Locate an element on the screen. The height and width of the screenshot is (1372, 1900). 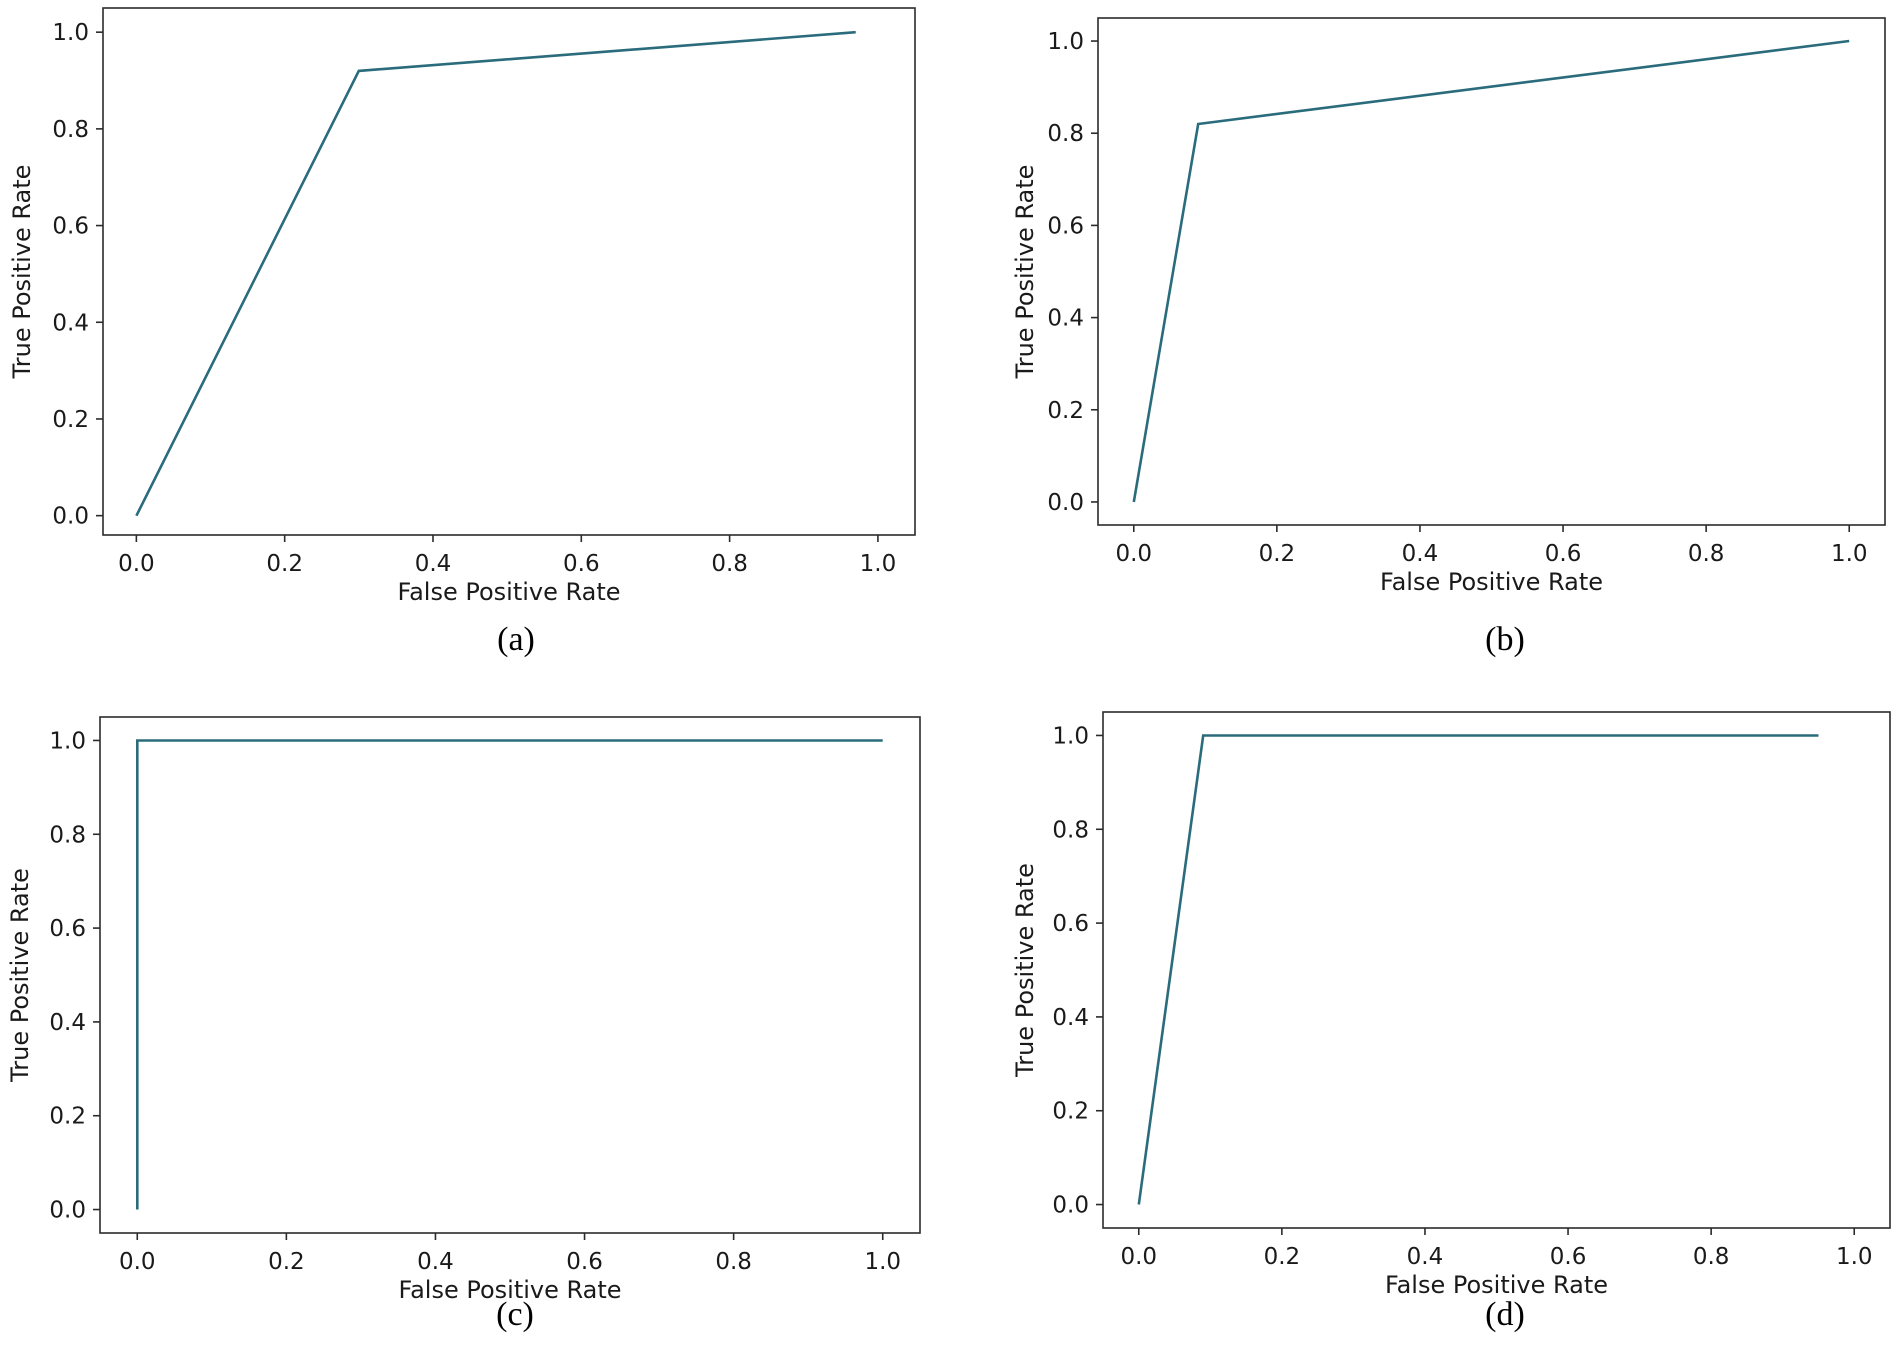
panel-caption: (b) is located at coordinates (1505, 639).